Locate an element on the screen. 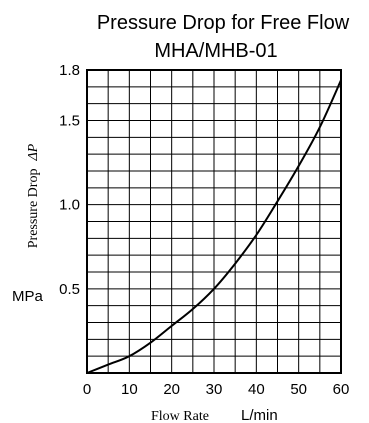  y-axis-unit: MPa is located at coordinates (28, 296).